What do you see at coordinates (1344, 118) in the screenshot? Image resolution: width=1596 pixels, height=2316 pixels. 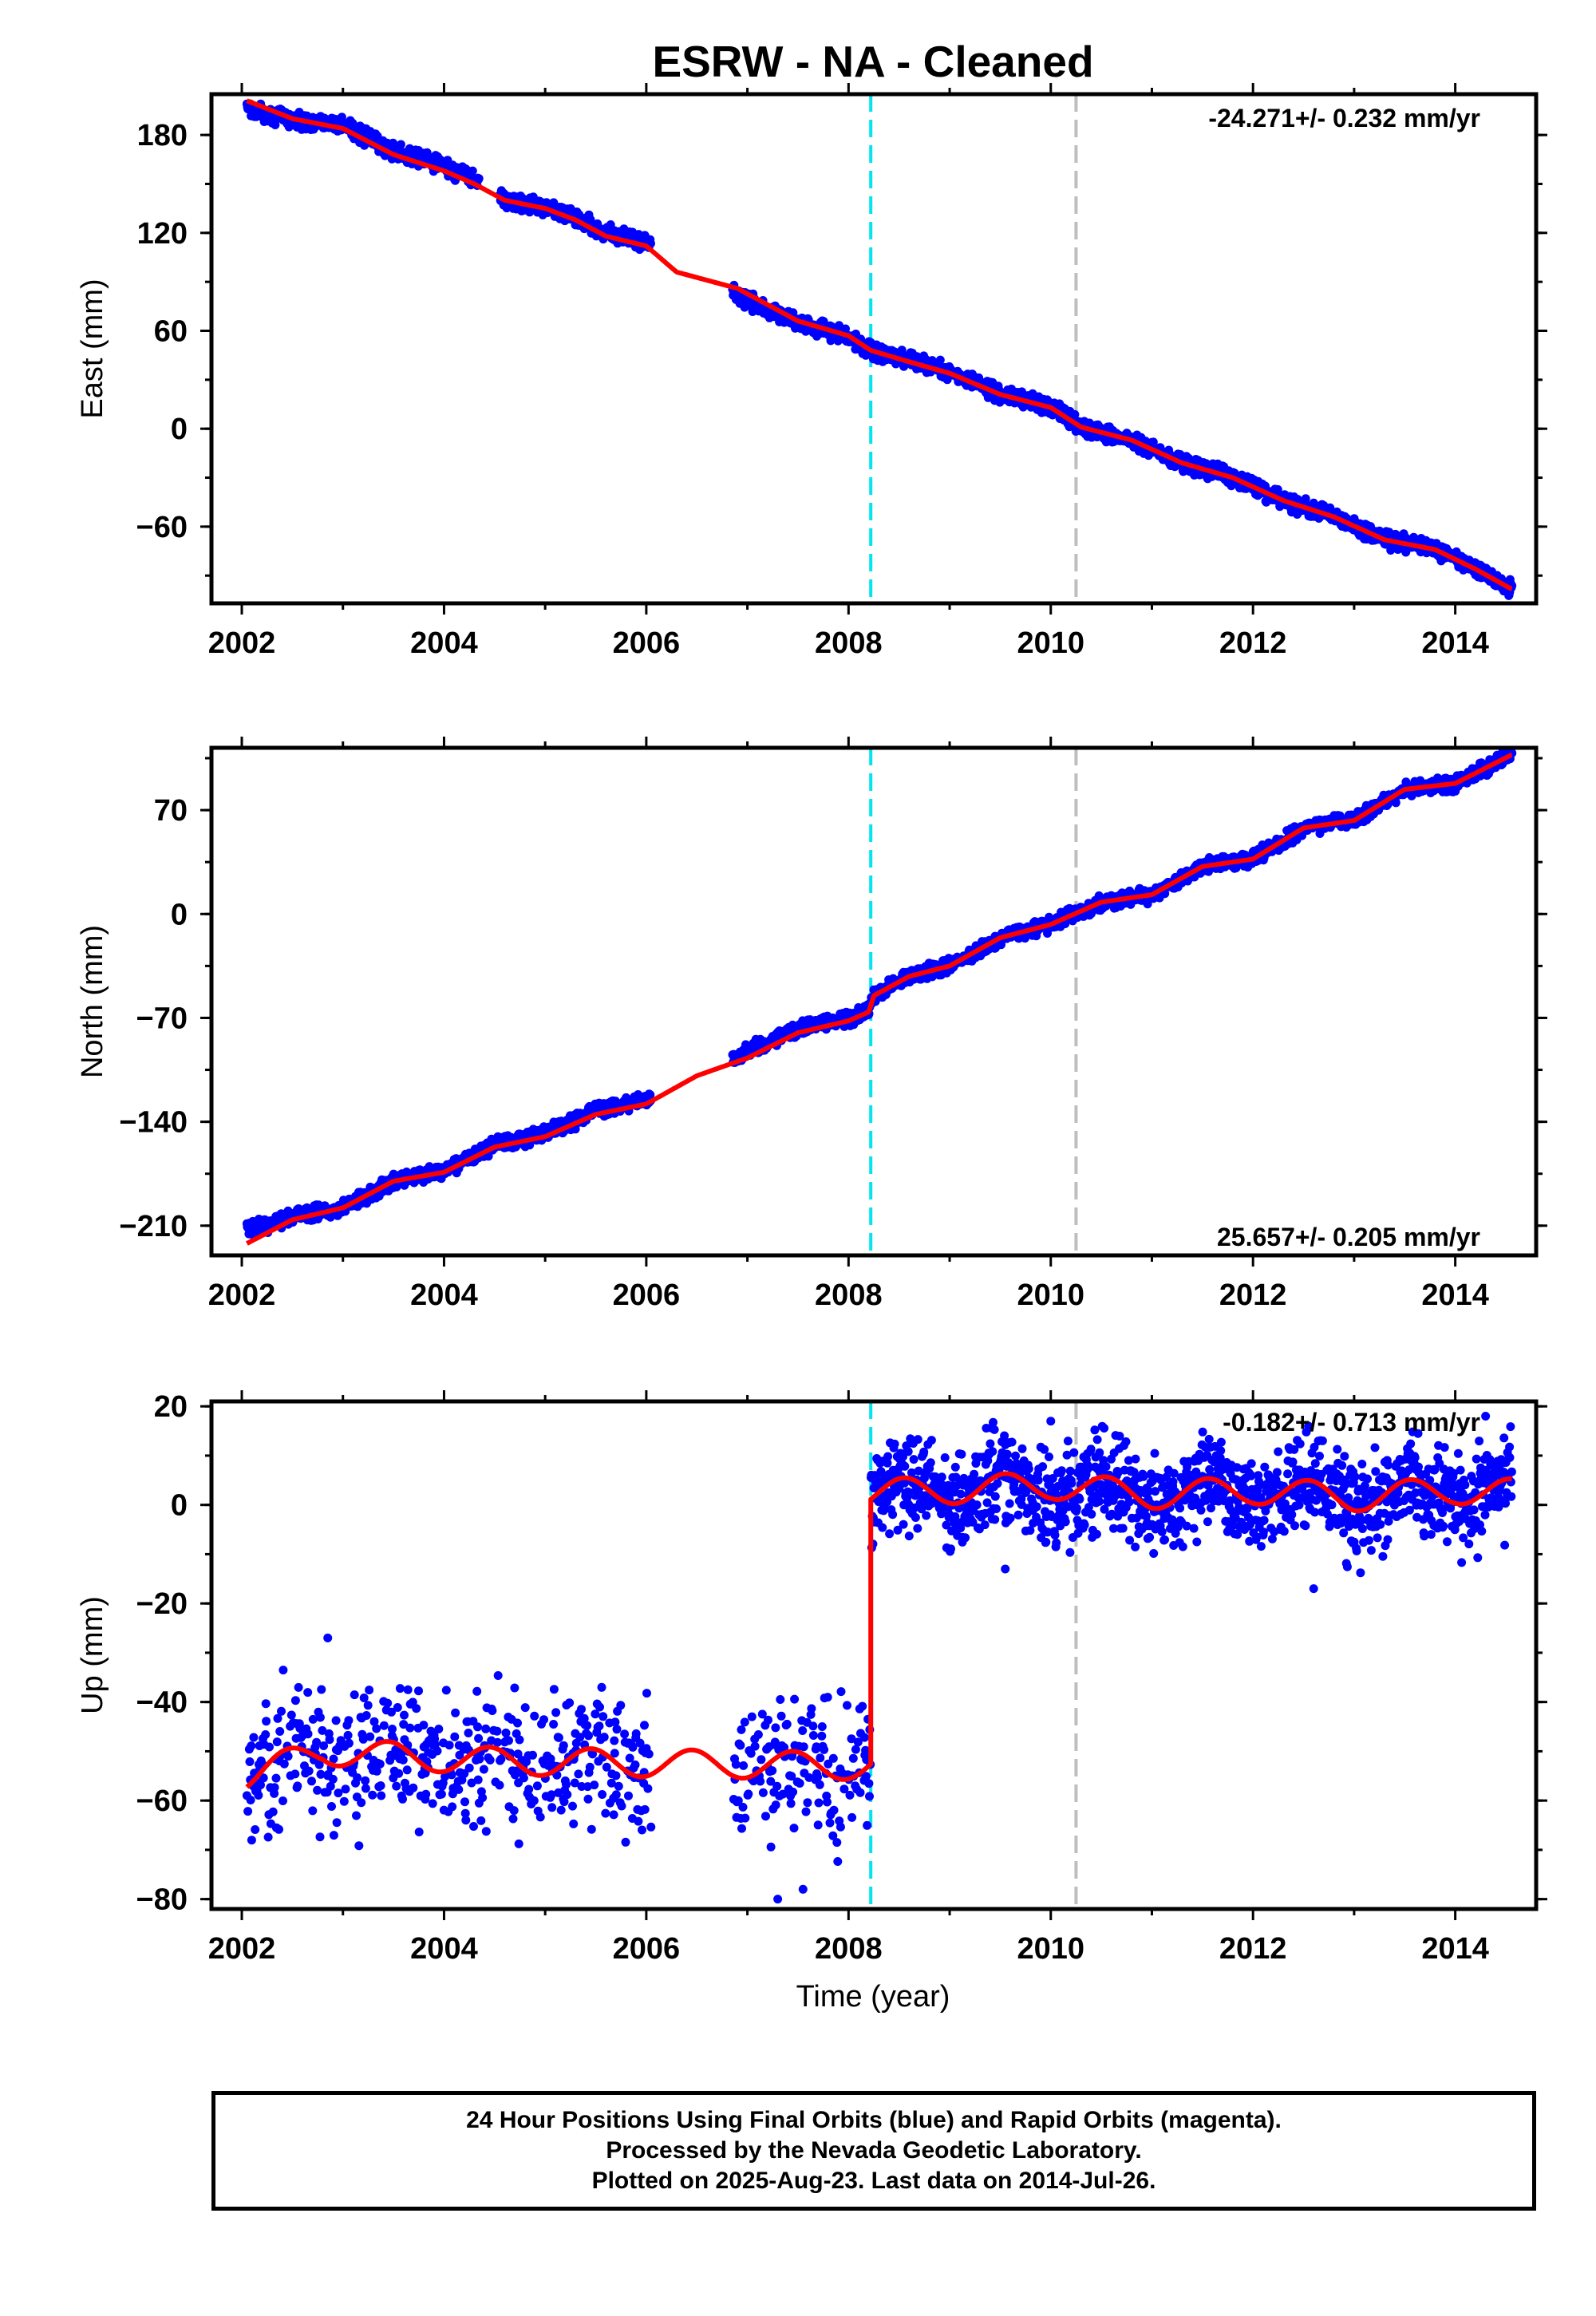 I see `rate-annotation: -24.271+/- 0.232 mm/yr` at bounding box center [1344, 118].